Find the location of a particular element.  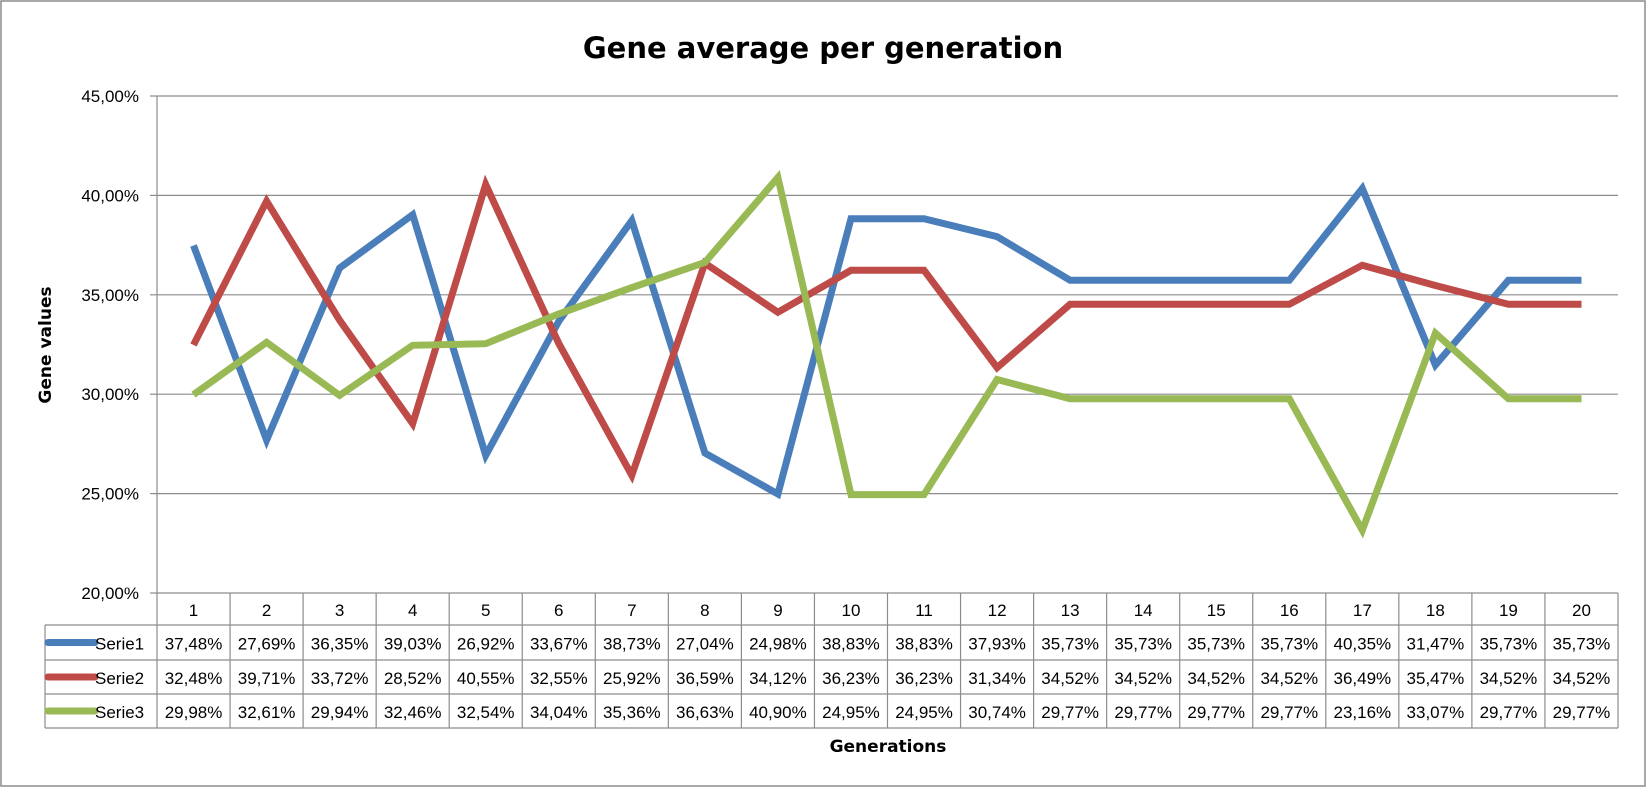

table-cell-value: 40,90% is located at coordinates (778, 712).